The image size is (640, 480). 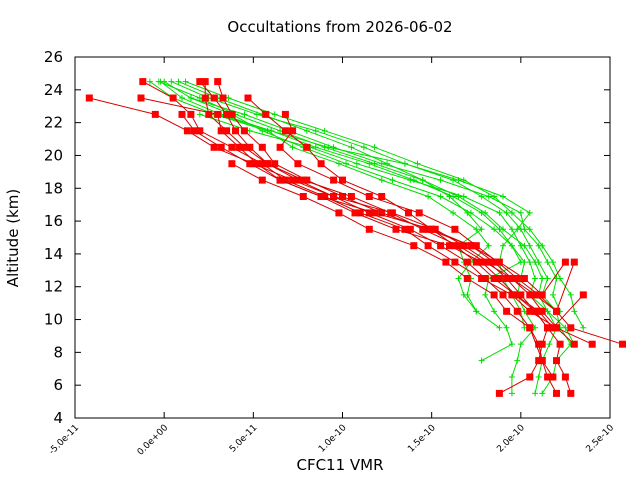 What do you see at coordinates (58, 352) in the screenshot?
I see `y-tick-label: 8` at bounding box center [58, 352].